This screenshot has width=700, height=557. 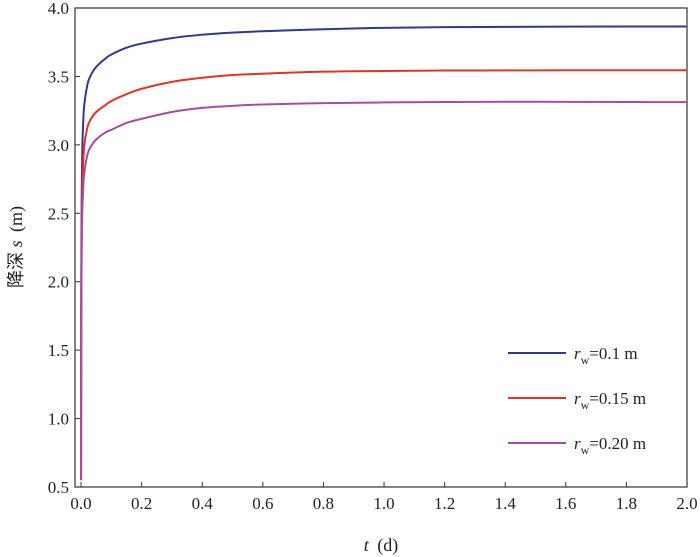 I want to click on y-axis-label-prefix: 降深, so click(x=16, y=270).